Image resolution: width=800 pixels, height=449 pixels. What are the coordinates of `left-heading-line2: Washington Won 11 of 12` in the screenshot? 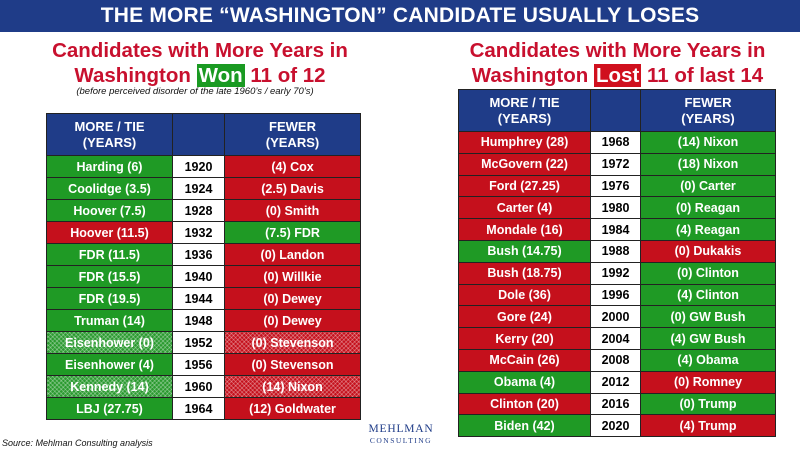 It's located at (200, 75).